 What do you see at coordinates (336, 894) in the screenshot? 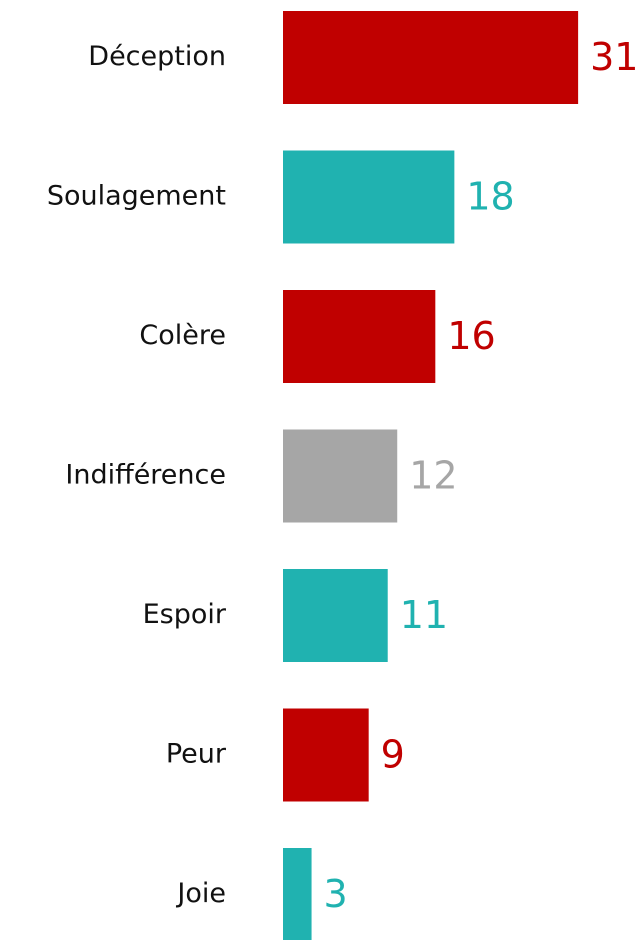
I see `value-label: 3` at bounding box center [336, 894].